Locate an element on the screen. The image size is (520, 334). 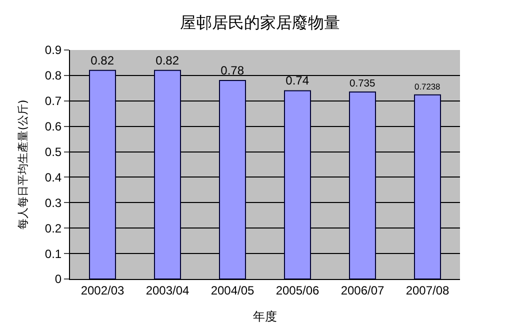
x-tick-label: 2004/05 is located at coordinates (232, 290).